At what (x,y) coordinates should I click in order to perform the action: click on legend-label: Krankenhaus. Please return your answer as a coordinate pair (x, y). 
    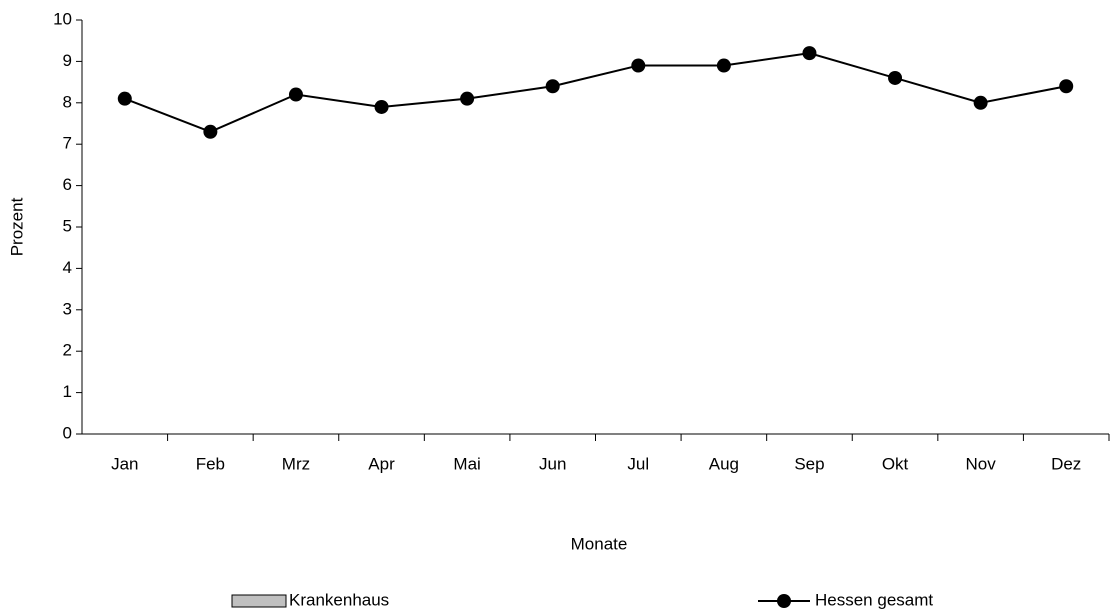
    Looking at the image, I should click on (339, 599).